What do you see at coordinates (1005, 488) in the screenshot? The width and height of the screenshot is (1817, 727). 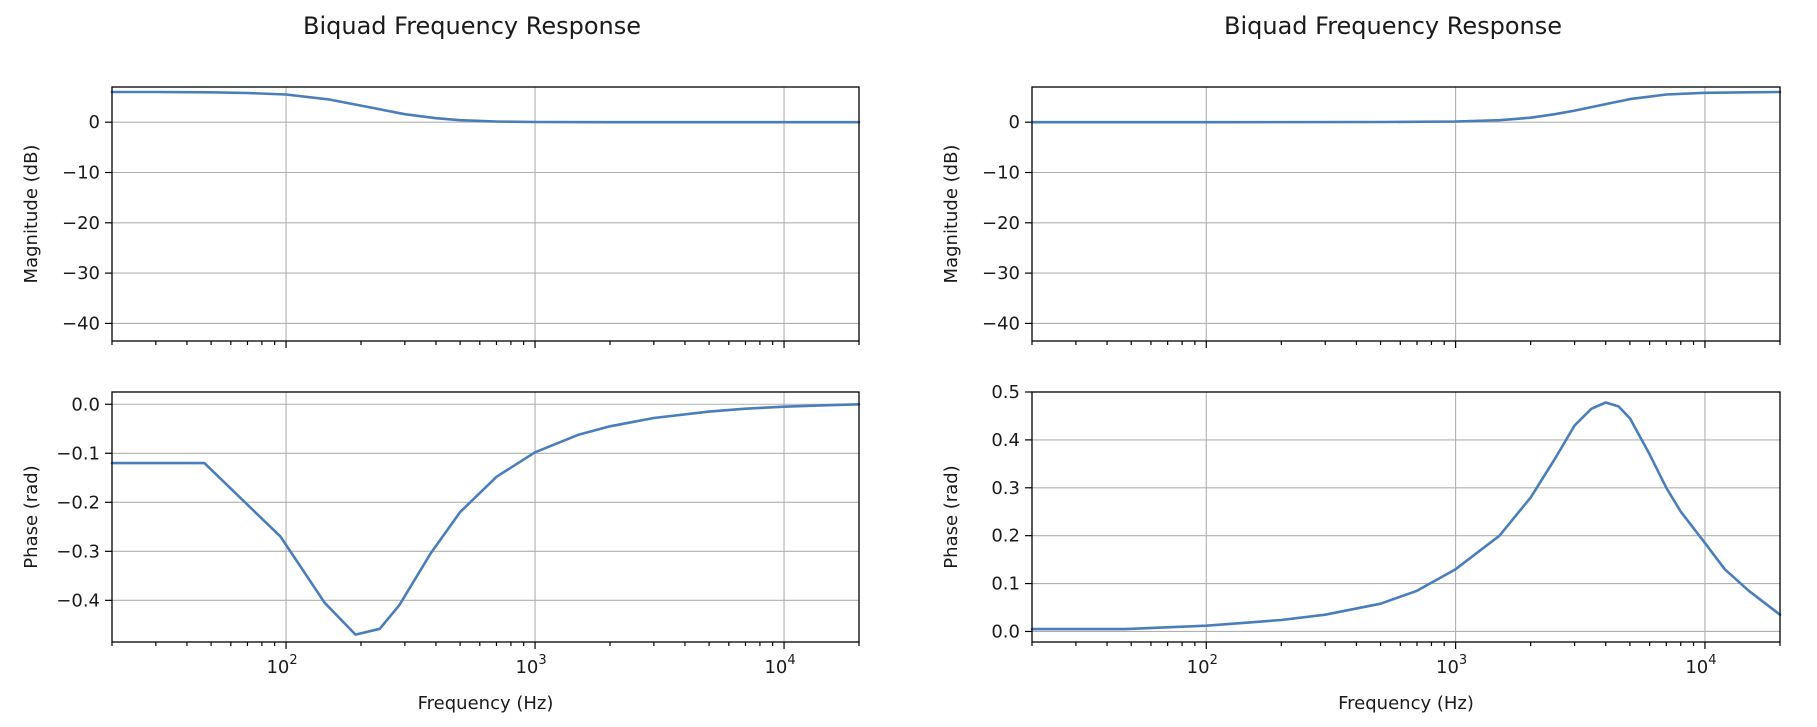 I see `y-tick-label: 0.3` at bounding box center [1005, 488].